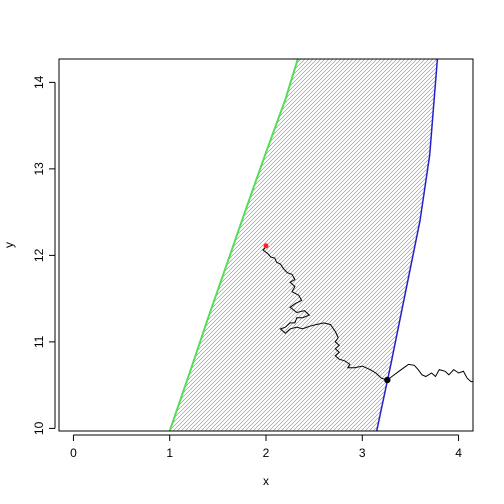  What do you see at coordinates (458, 453) in the screenshot?
I see `x-tick-label: 4` at bounding box center [458, 453].